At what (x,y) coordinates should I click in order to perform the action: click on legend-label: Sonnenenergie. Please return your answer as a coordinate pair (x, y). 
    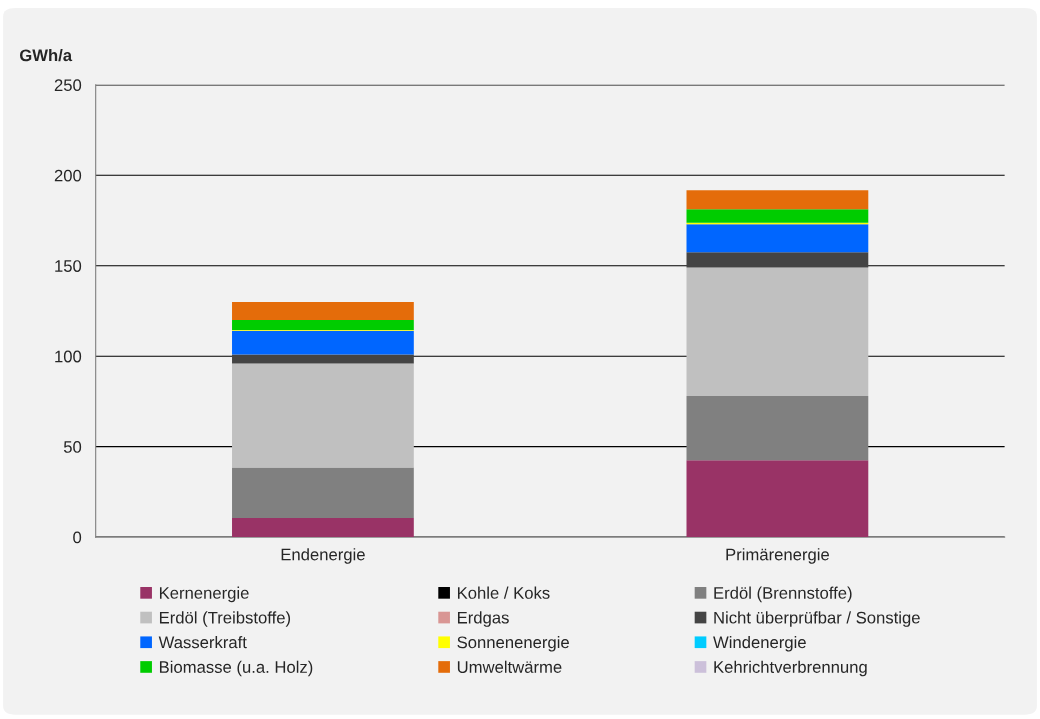
    Looking at the image, I should click on (513, 644).